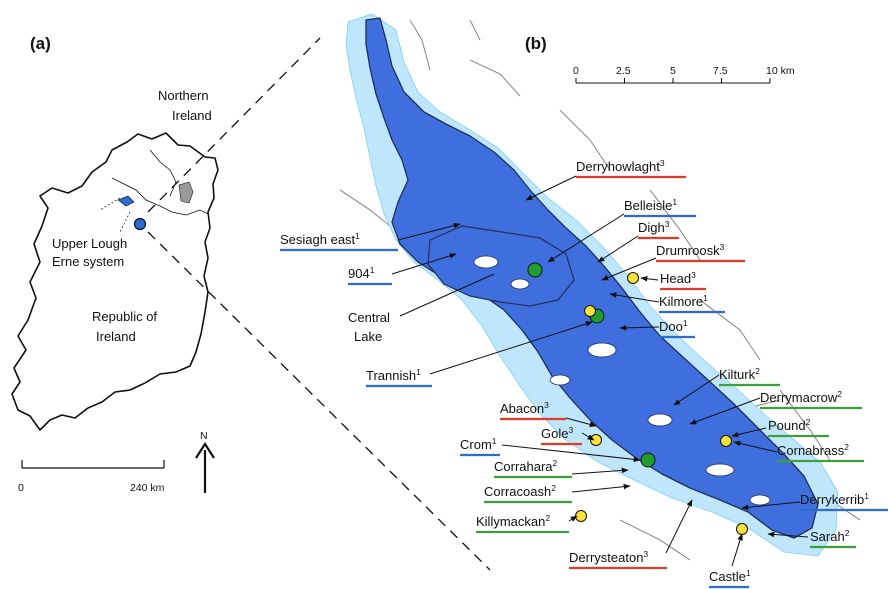 This screenshot has width=888, height=589. I want to click on lake-label-kilmore: Kilmore1, so click(683, 301).